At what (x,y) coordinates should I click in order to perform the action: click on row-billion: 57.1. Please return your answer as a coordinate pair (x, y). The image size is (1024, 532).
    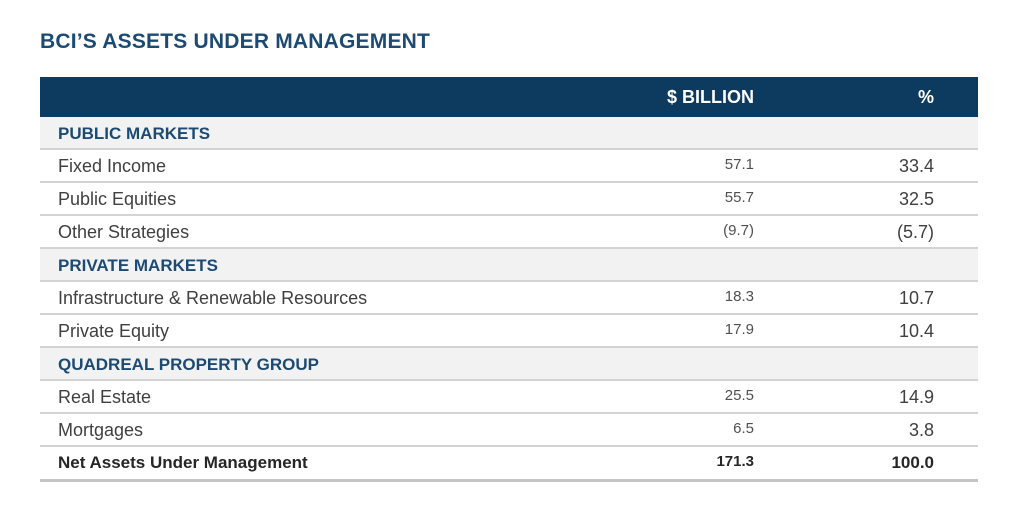
    Looking at the image, I should click on (739, 164).